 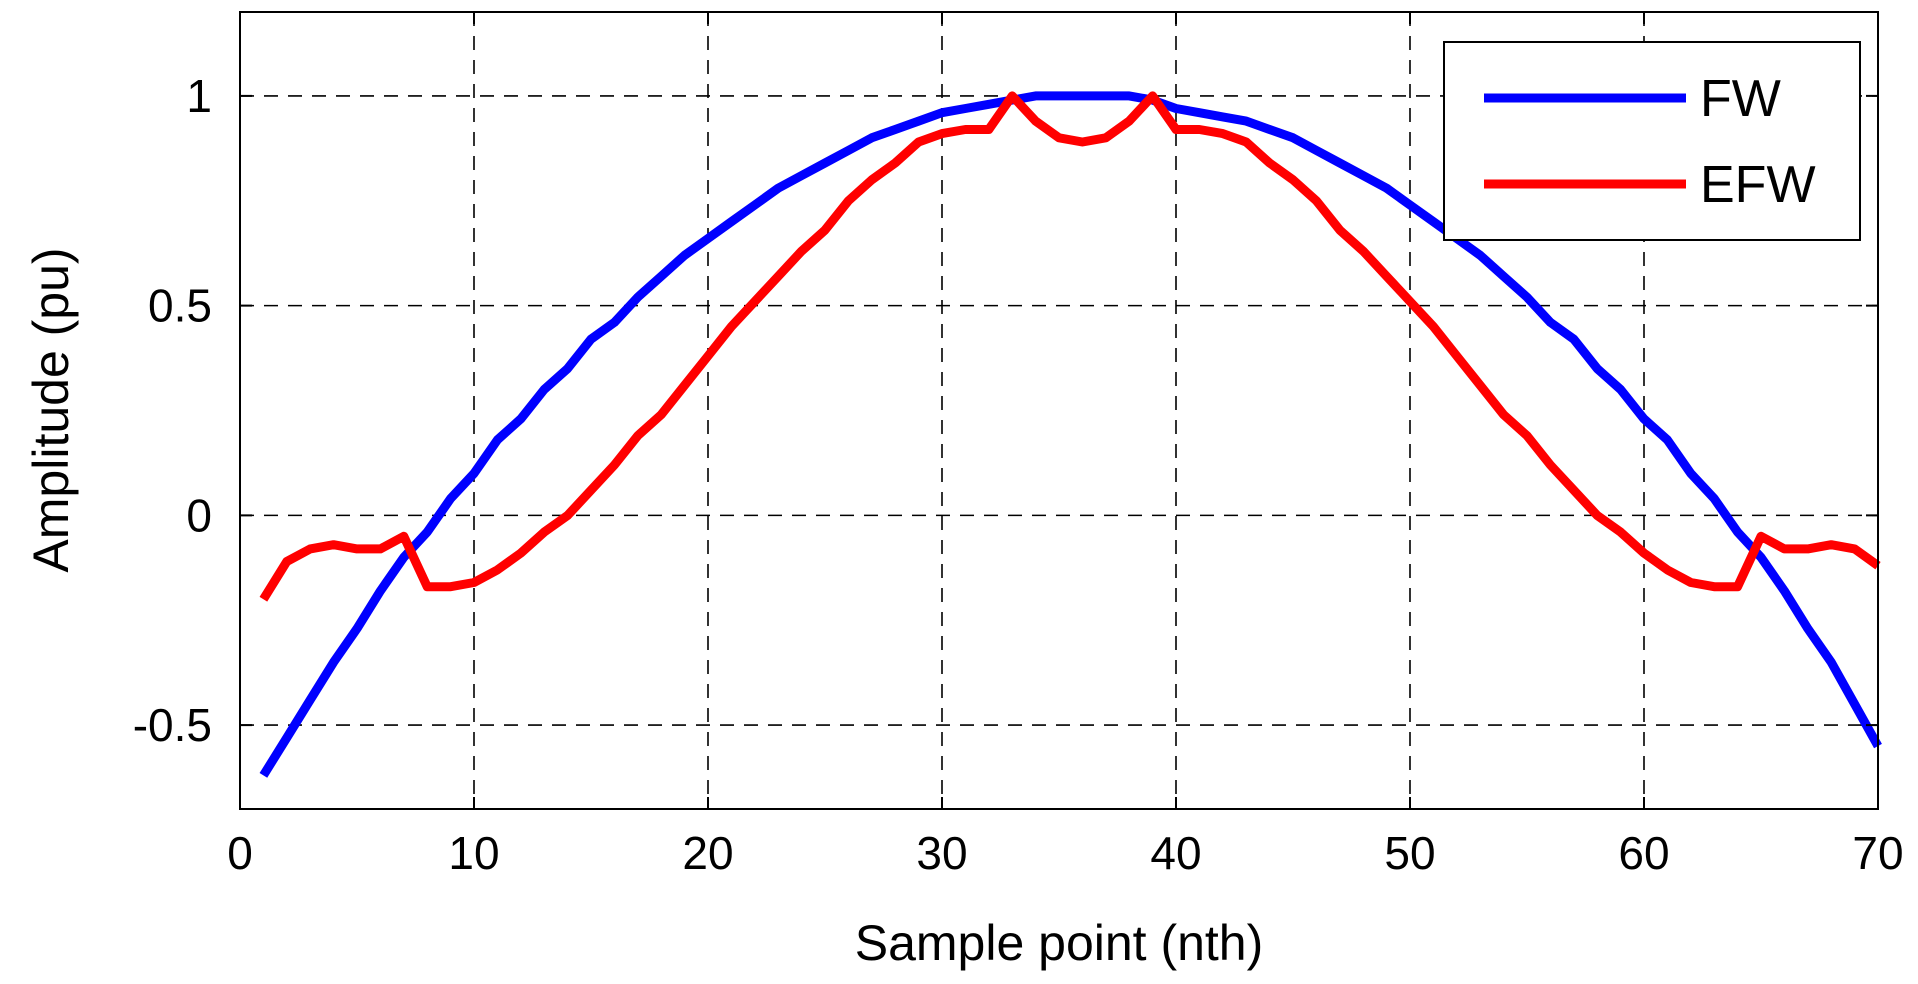 What do you see at coordinates (199, 96) in the screenshot?
I see `y-tick-label: 1` at bounding box center [199, 96].